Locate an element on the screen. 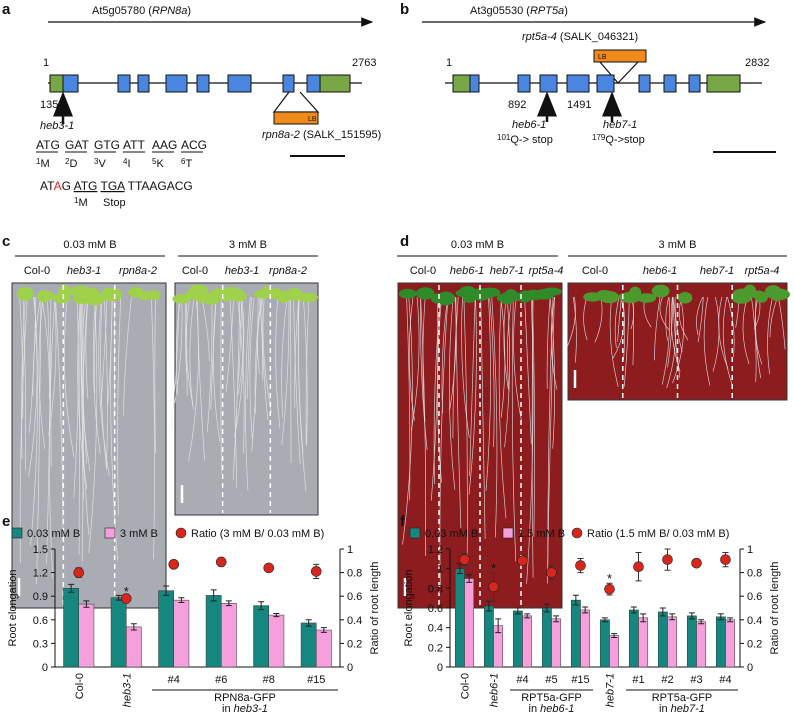 The width and height of the screenshot is (794, 715). y2-tick-label: 0.6 is located at coordinates (754, 597).